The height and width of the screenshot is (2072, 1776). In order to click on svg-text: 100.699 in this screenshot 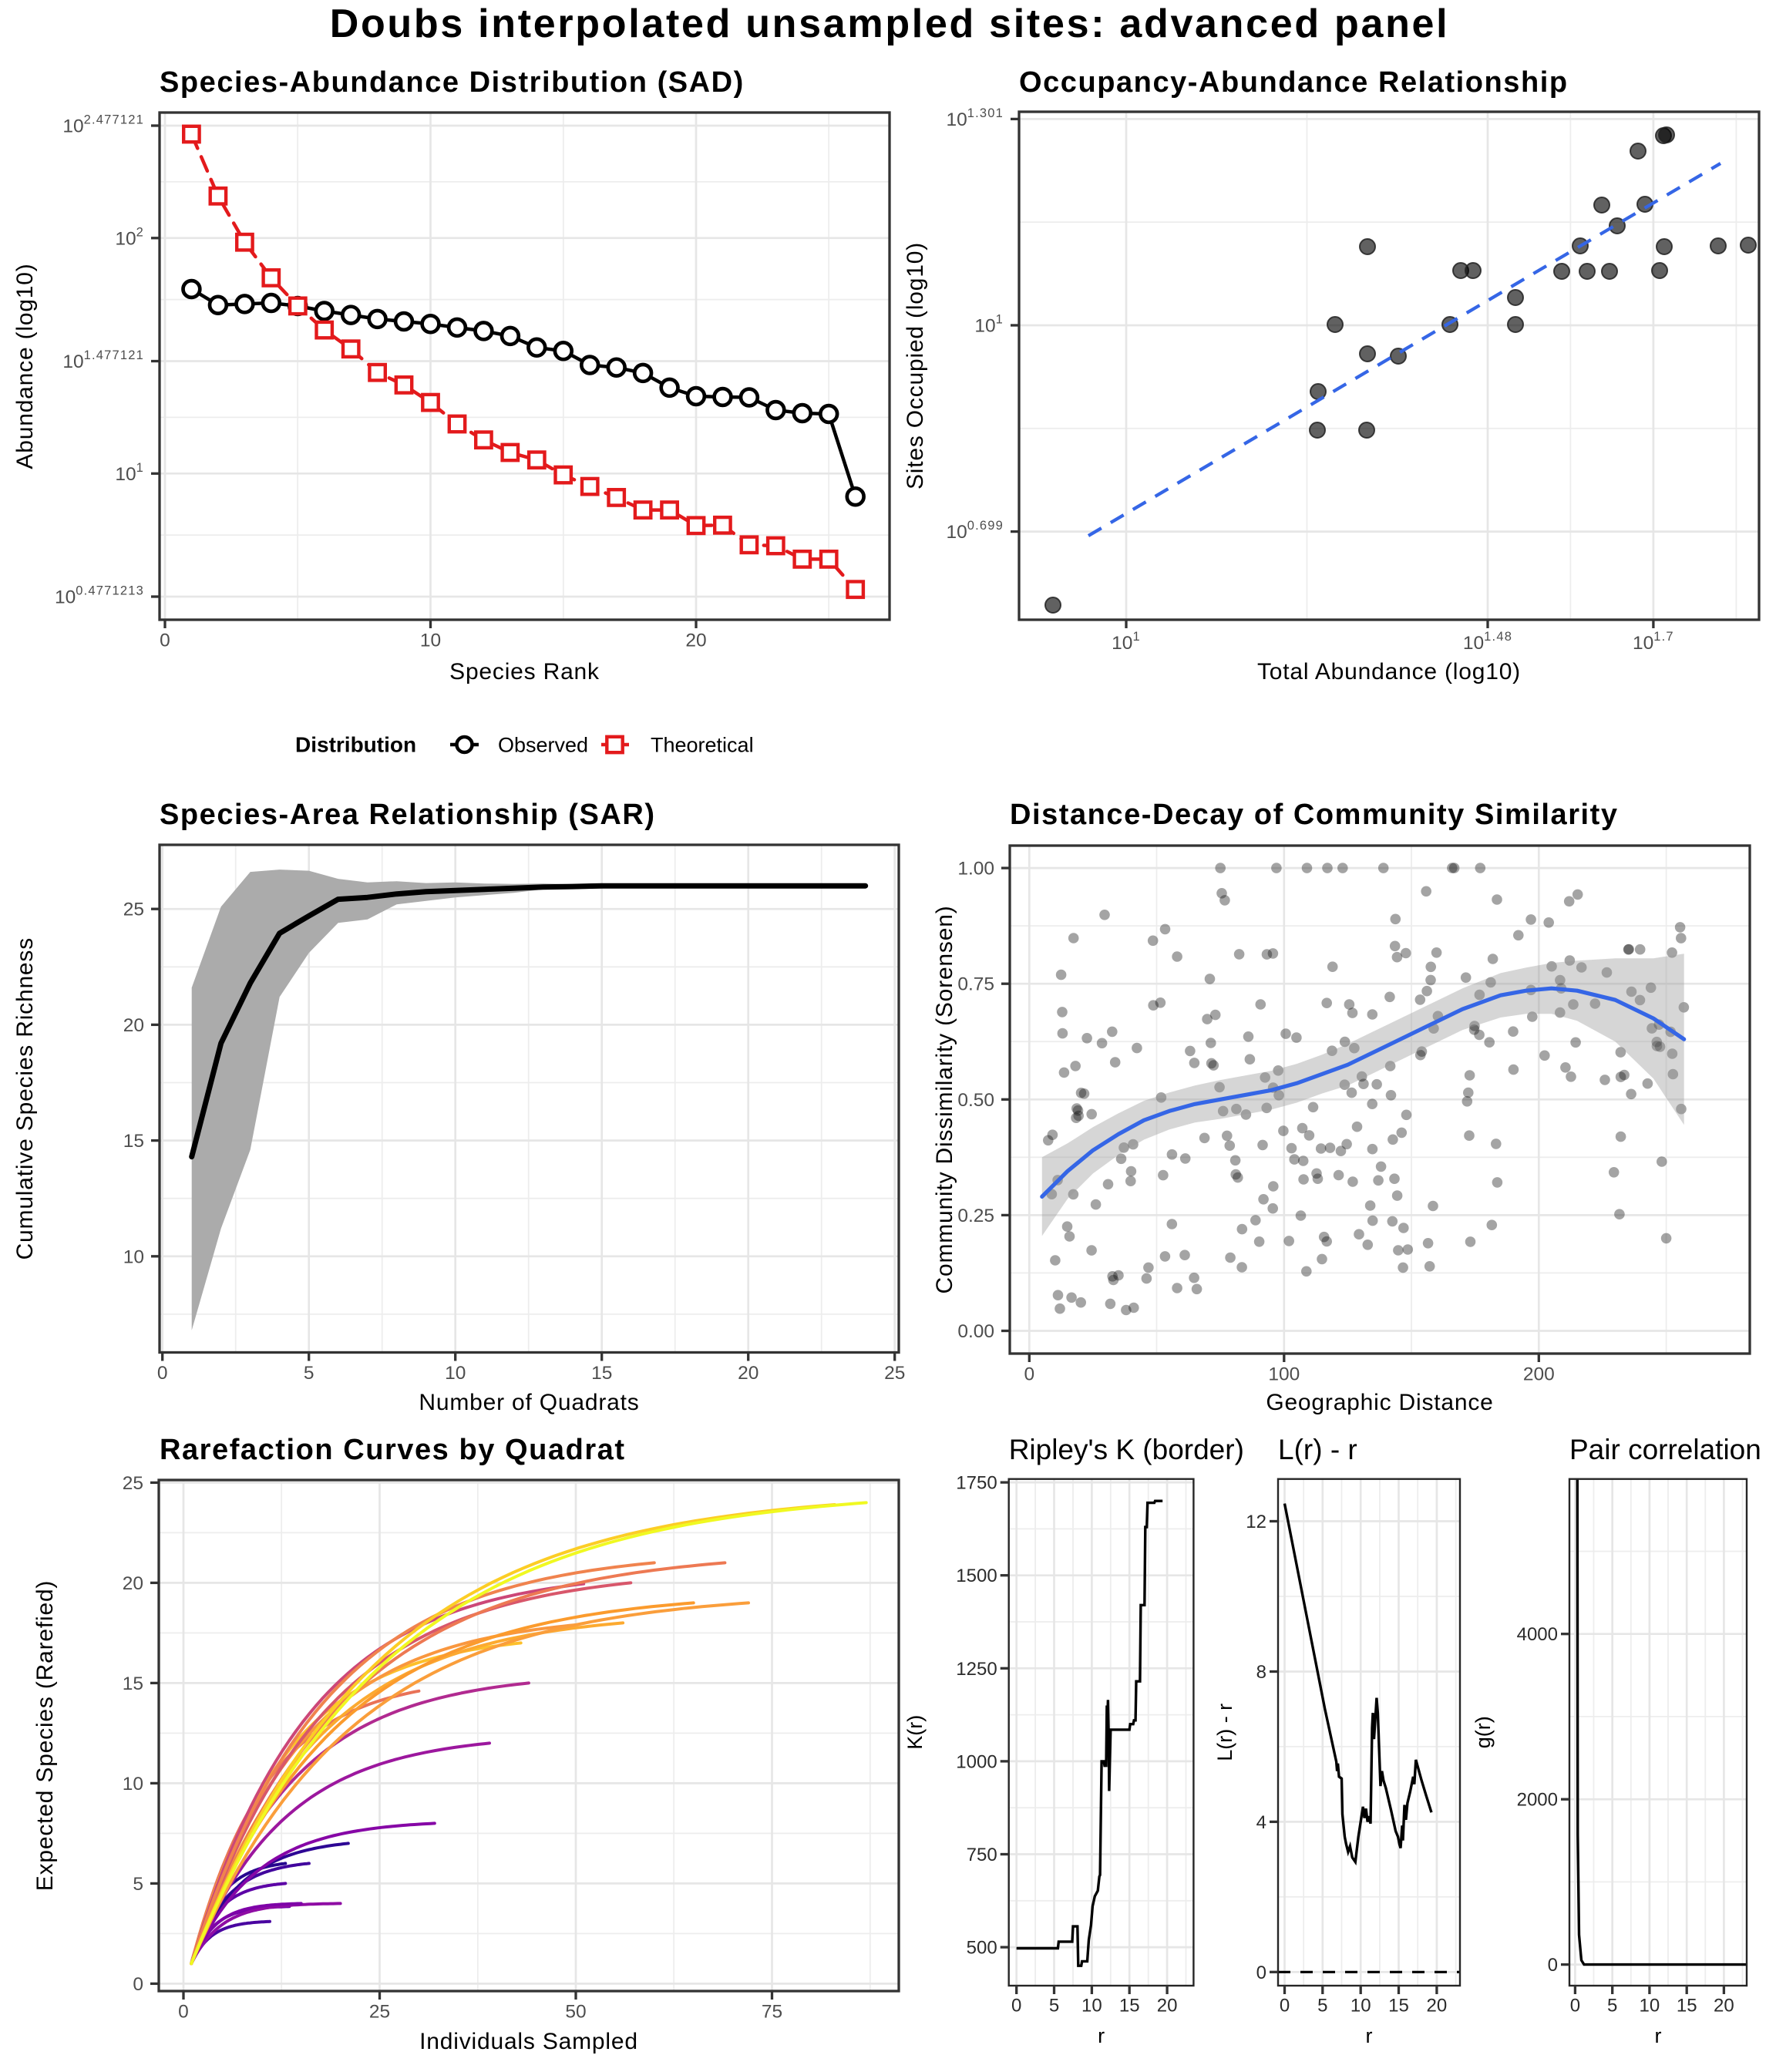, I will do `click(975, 531)`.